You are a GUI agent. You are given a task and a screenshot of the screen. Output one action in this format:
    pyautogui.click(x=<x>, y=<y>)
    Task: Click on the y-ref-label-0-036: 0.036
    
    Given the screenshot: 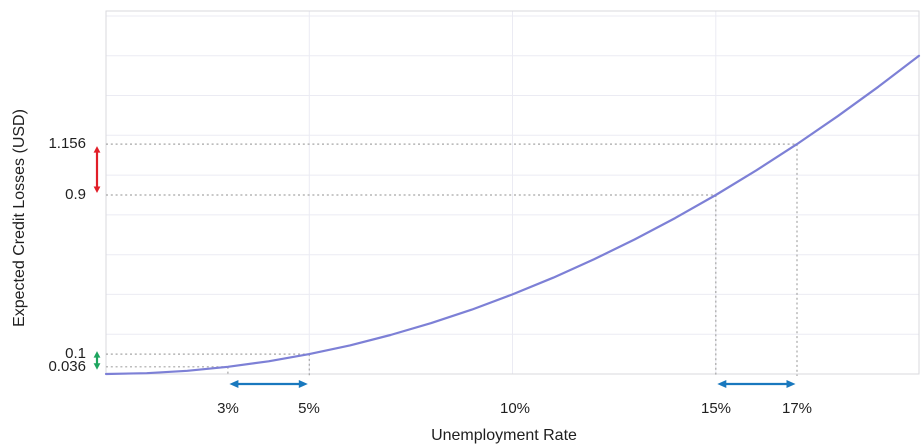 What is the action you would take?
    pyautogui.click(x=67, y=366)
    